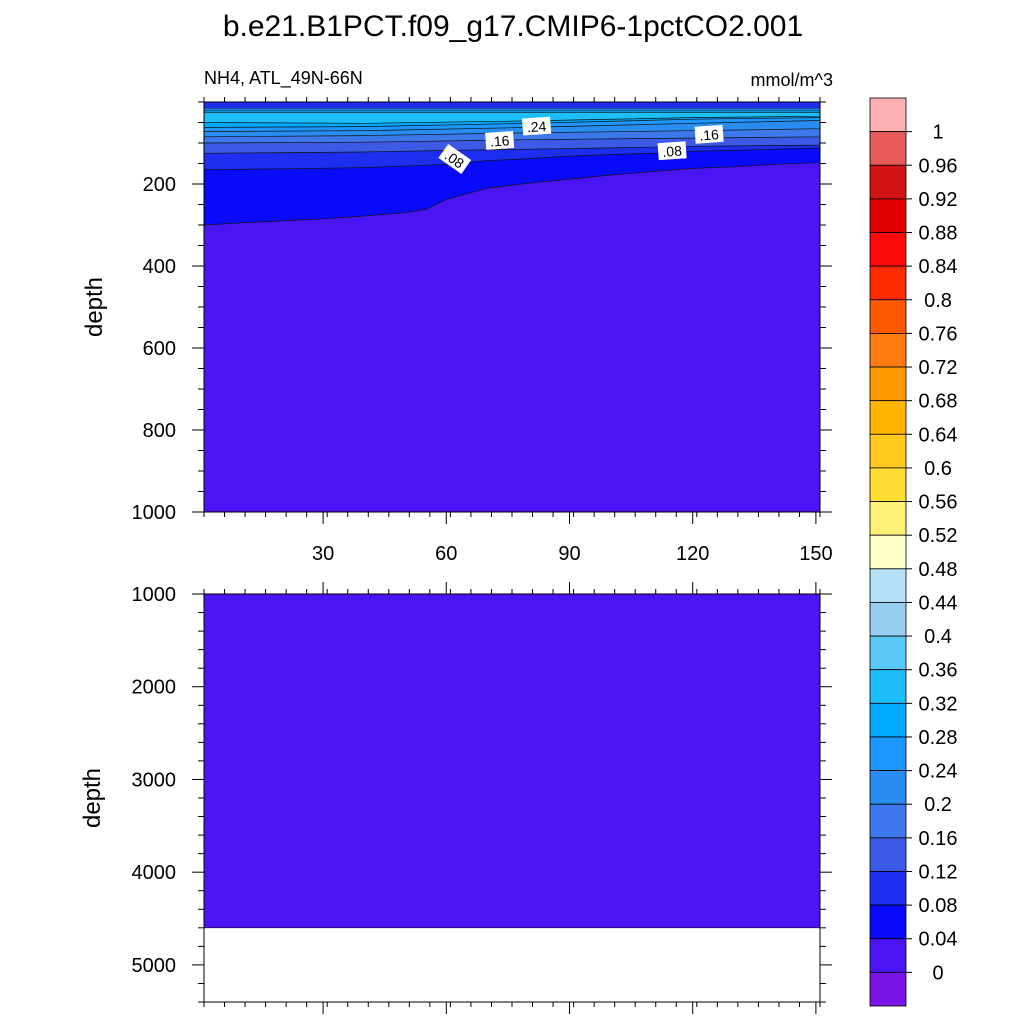  What do you see at coordinates (937, 133) in the screenshot?
I see `colorbar-label: 1` at bounding box center [937, 133].